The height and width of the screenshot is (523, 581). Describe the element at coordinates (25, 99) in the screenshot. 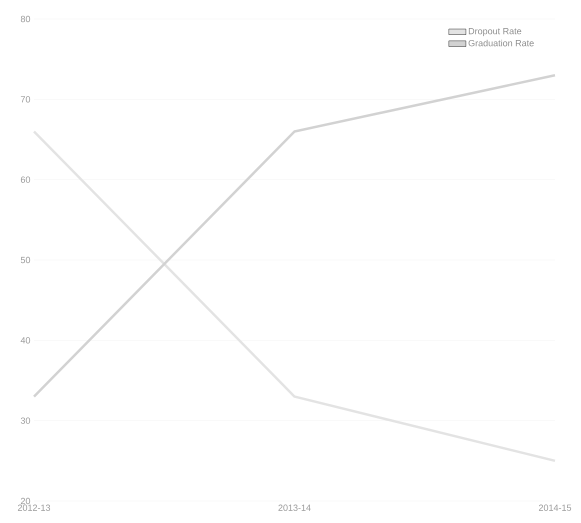

I see `y-tick-label: 70` at that location.